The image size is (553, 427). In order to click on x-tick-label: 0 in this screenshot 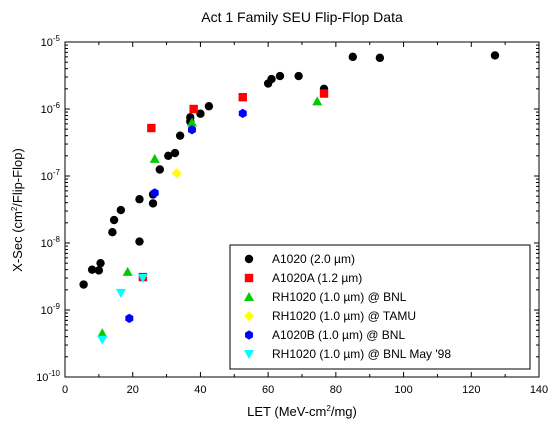, I will do `click(65, 390)`.